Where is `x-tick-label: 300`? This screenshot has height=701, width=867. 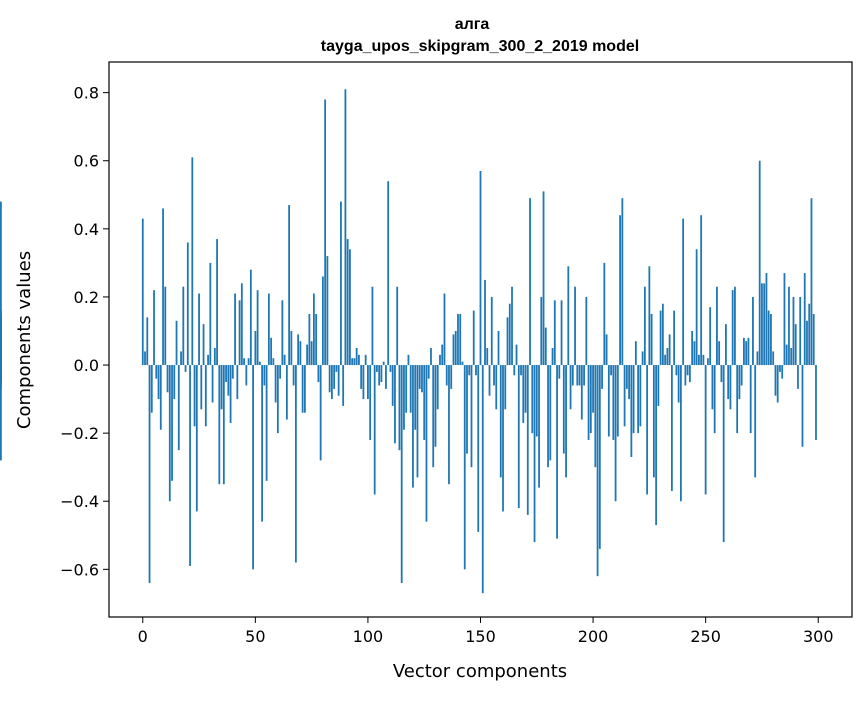 x-tick-label: 300 is located at coordinates (818, 636).